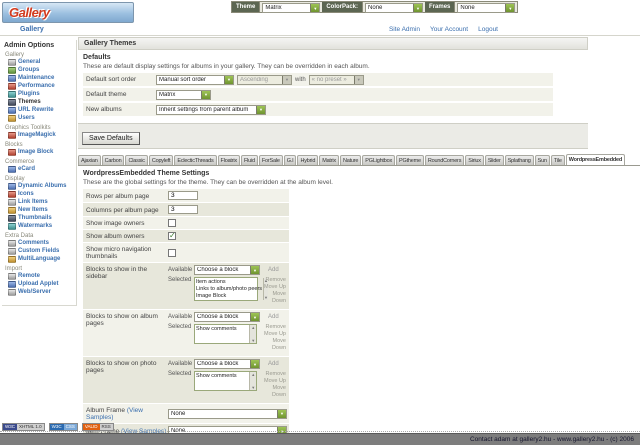  Describe the element at coordinates (227, 413) in the screenshot. I see `album-frame-select: None ▼` at that location.